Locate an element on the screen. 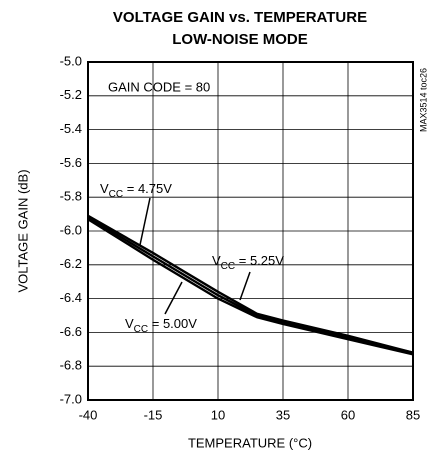 The image size is (435, 457). y-tick-label: -5.4 is located at coordinates (71, 128).